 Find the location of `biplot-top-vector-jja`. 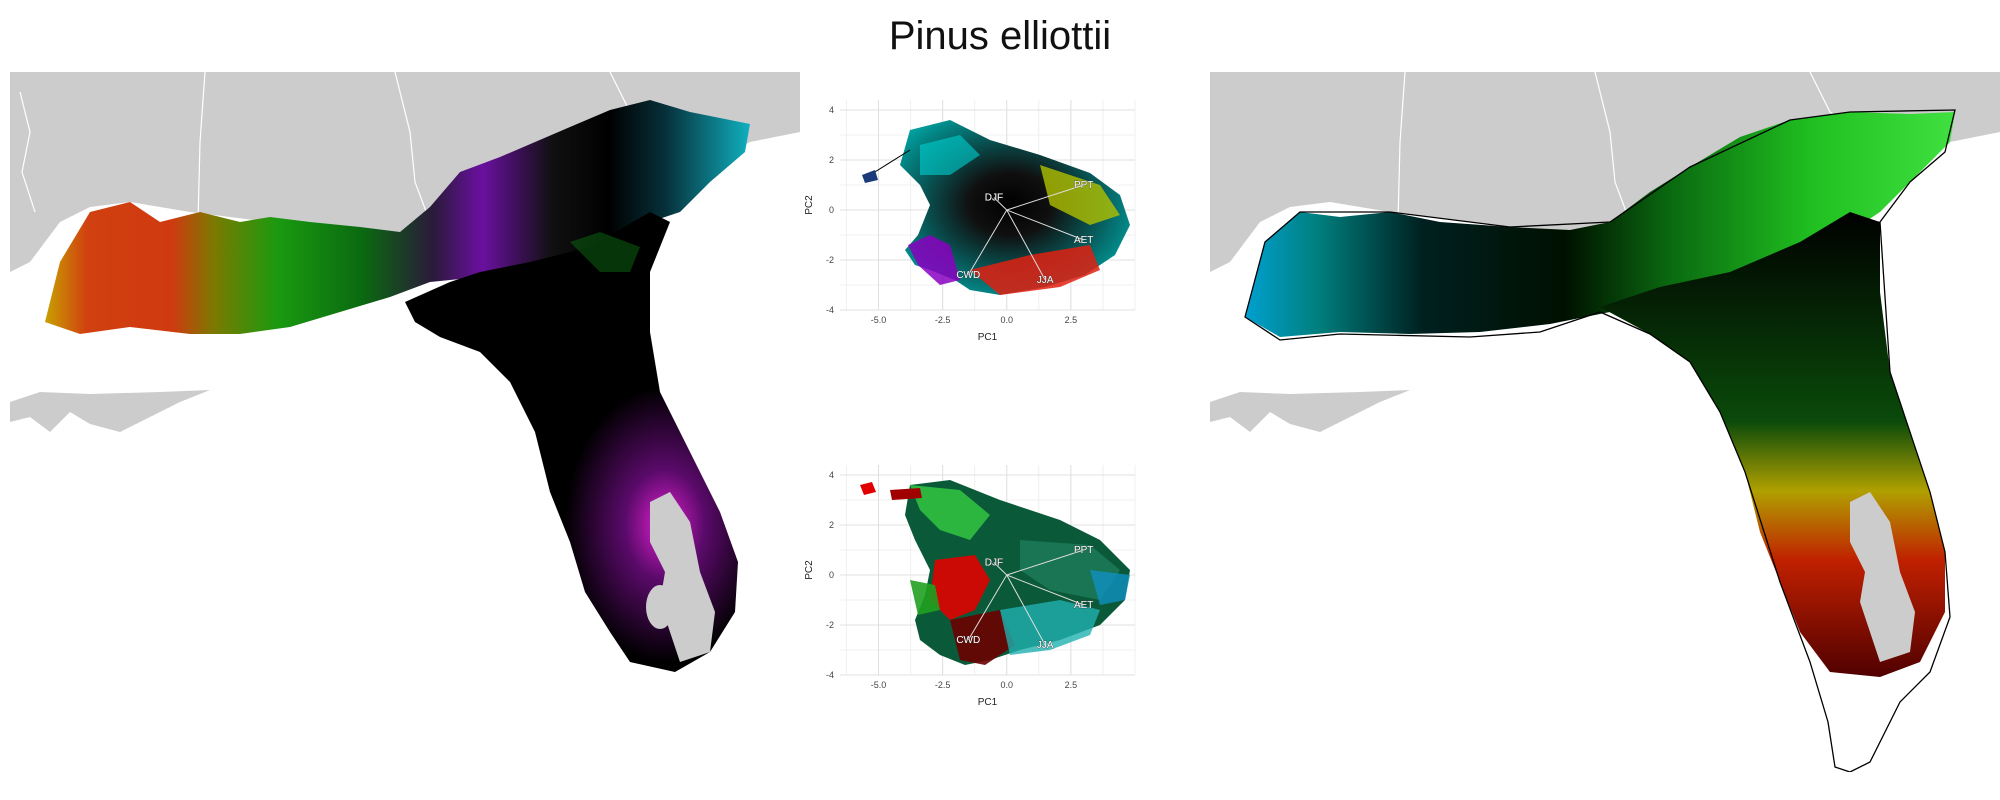

biplot-top-vector-jja is located at coordinates (1026, 245).